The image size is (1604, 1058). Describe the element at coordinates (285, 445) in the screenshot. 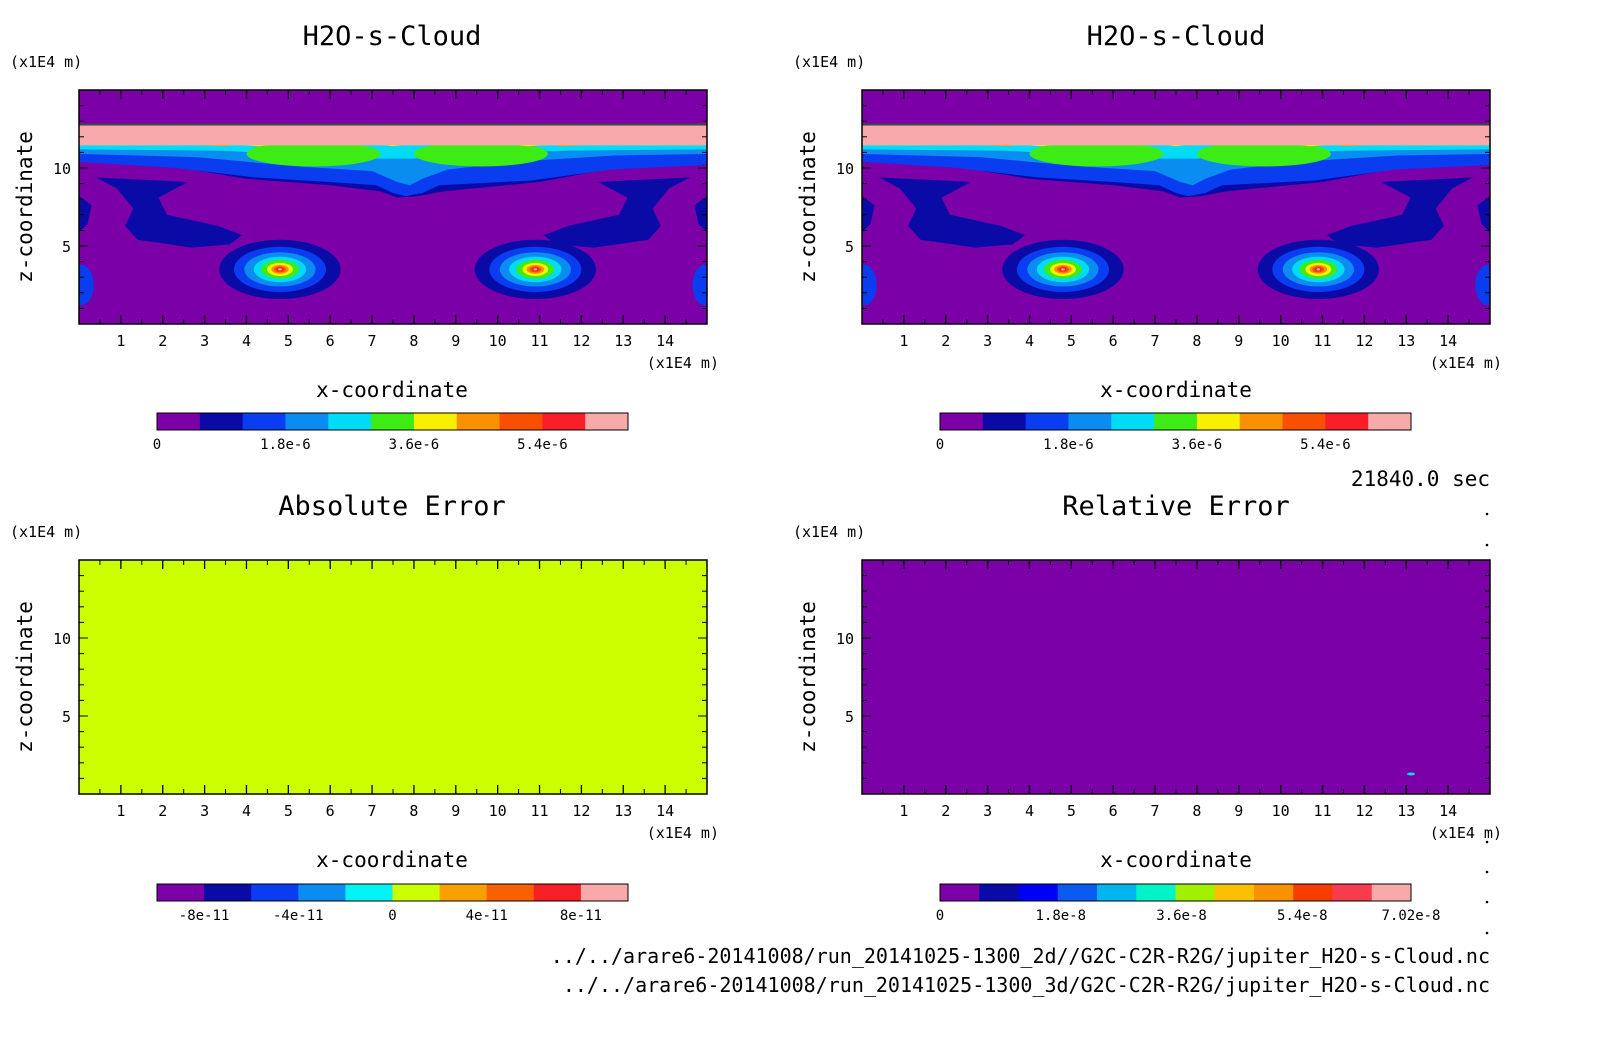

I see `colorbar-tick-label: 1.8e-6` at that location.